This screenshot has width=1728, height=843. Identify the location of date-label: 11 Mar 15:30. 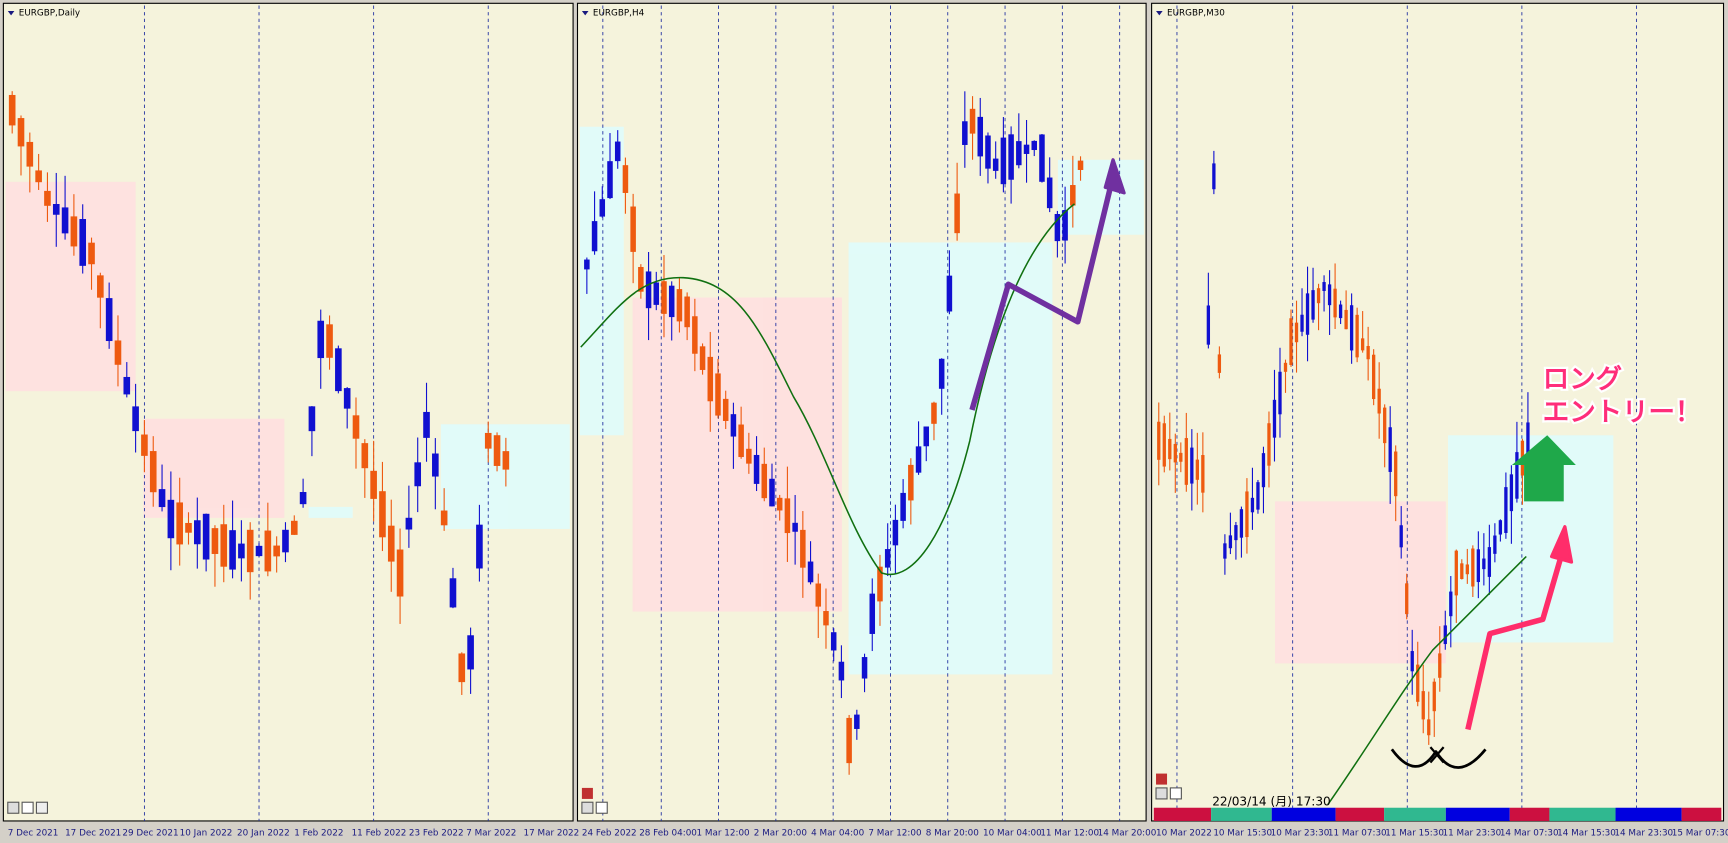
(1414, 833).